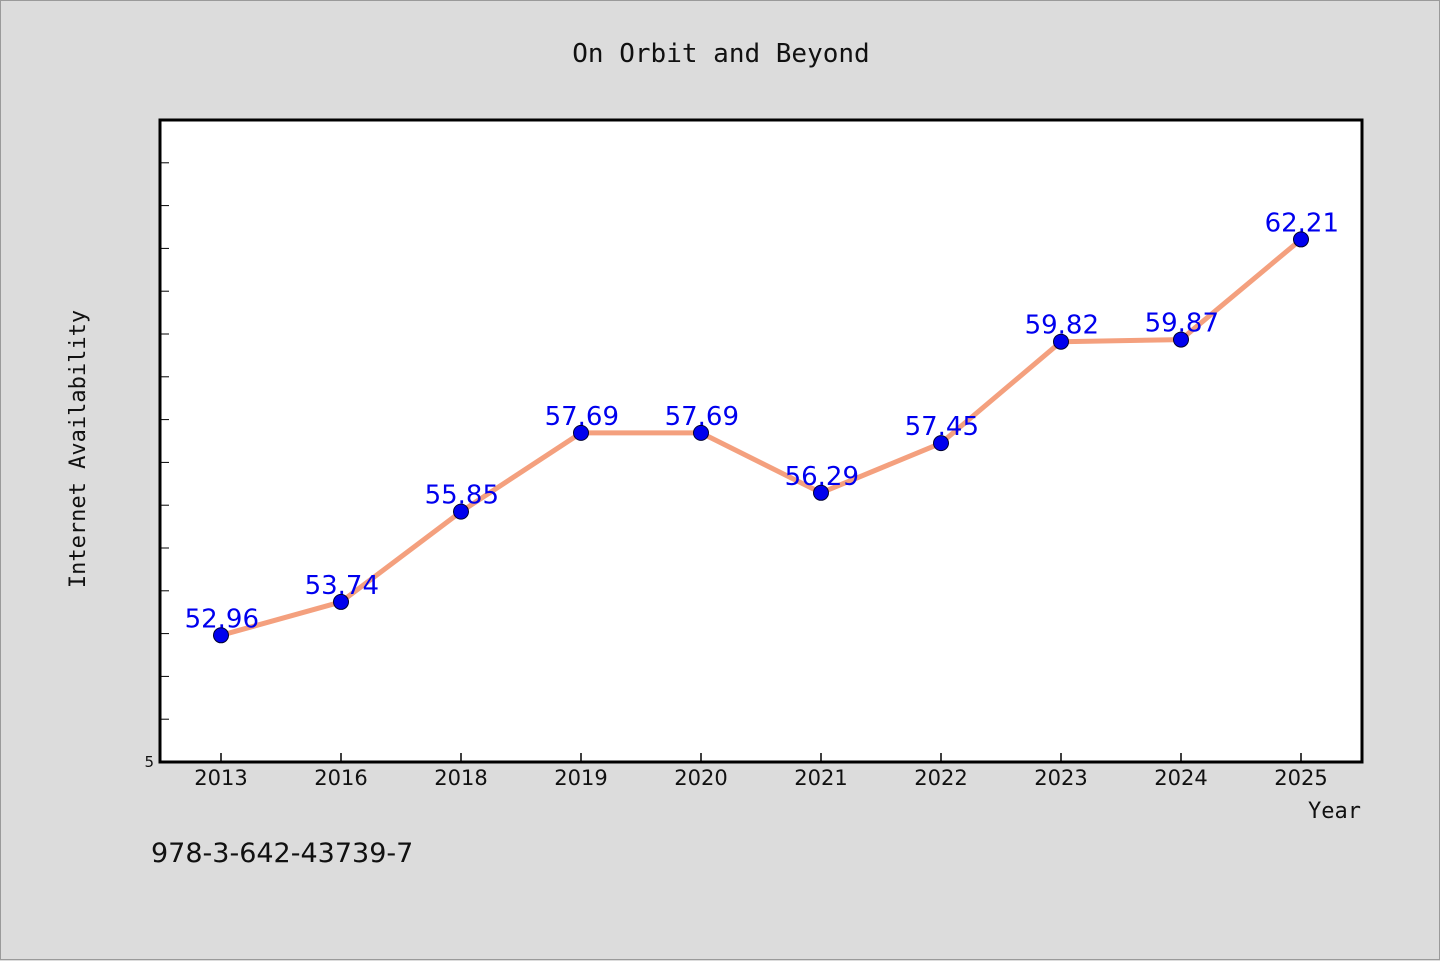 The image size is (1440, 961). Describe the element at coordinates (1334, 811) in the screenshot. I see `x-axis-label: Year` at that location.